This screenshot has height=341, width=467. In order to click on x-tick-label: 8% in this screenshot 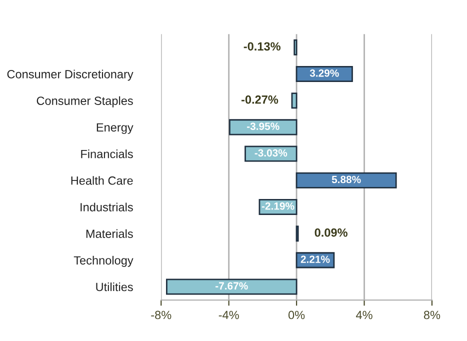, I will do `click(432, 315)`.